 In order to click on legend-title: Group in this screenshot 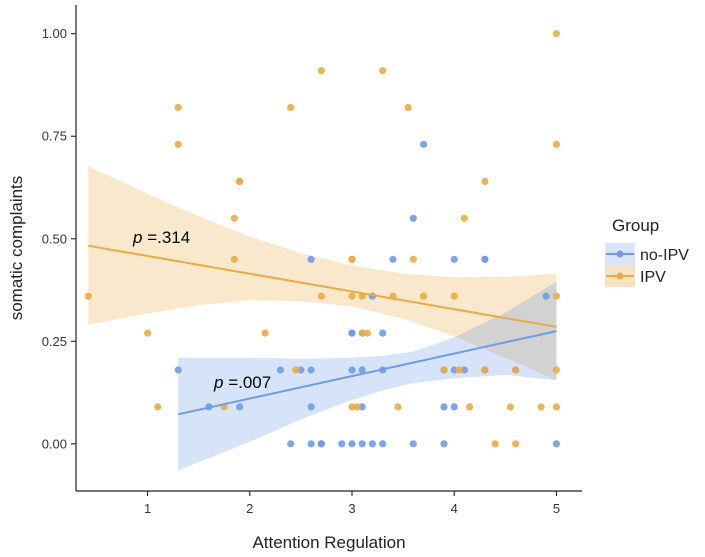, I will do `click(635, 225)`.